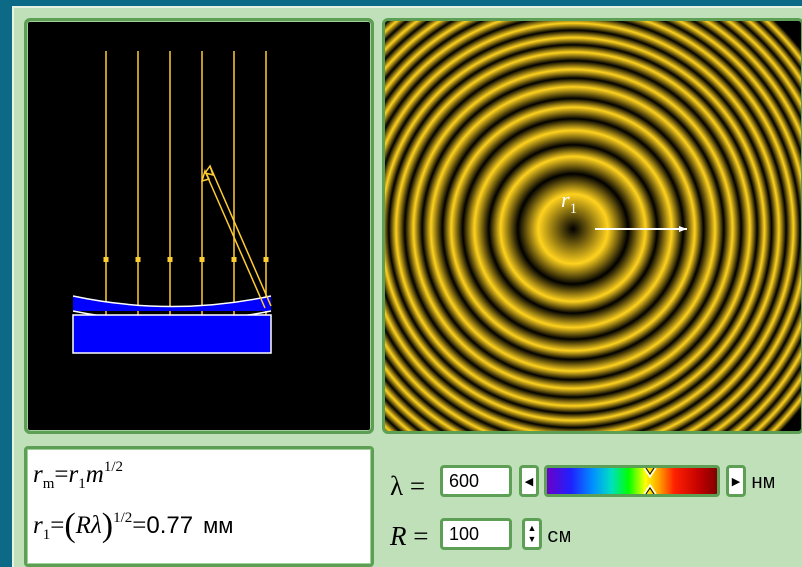 This screenshot has height=567, width=802. I want to click on subscript-m: m, so click(48, 484).